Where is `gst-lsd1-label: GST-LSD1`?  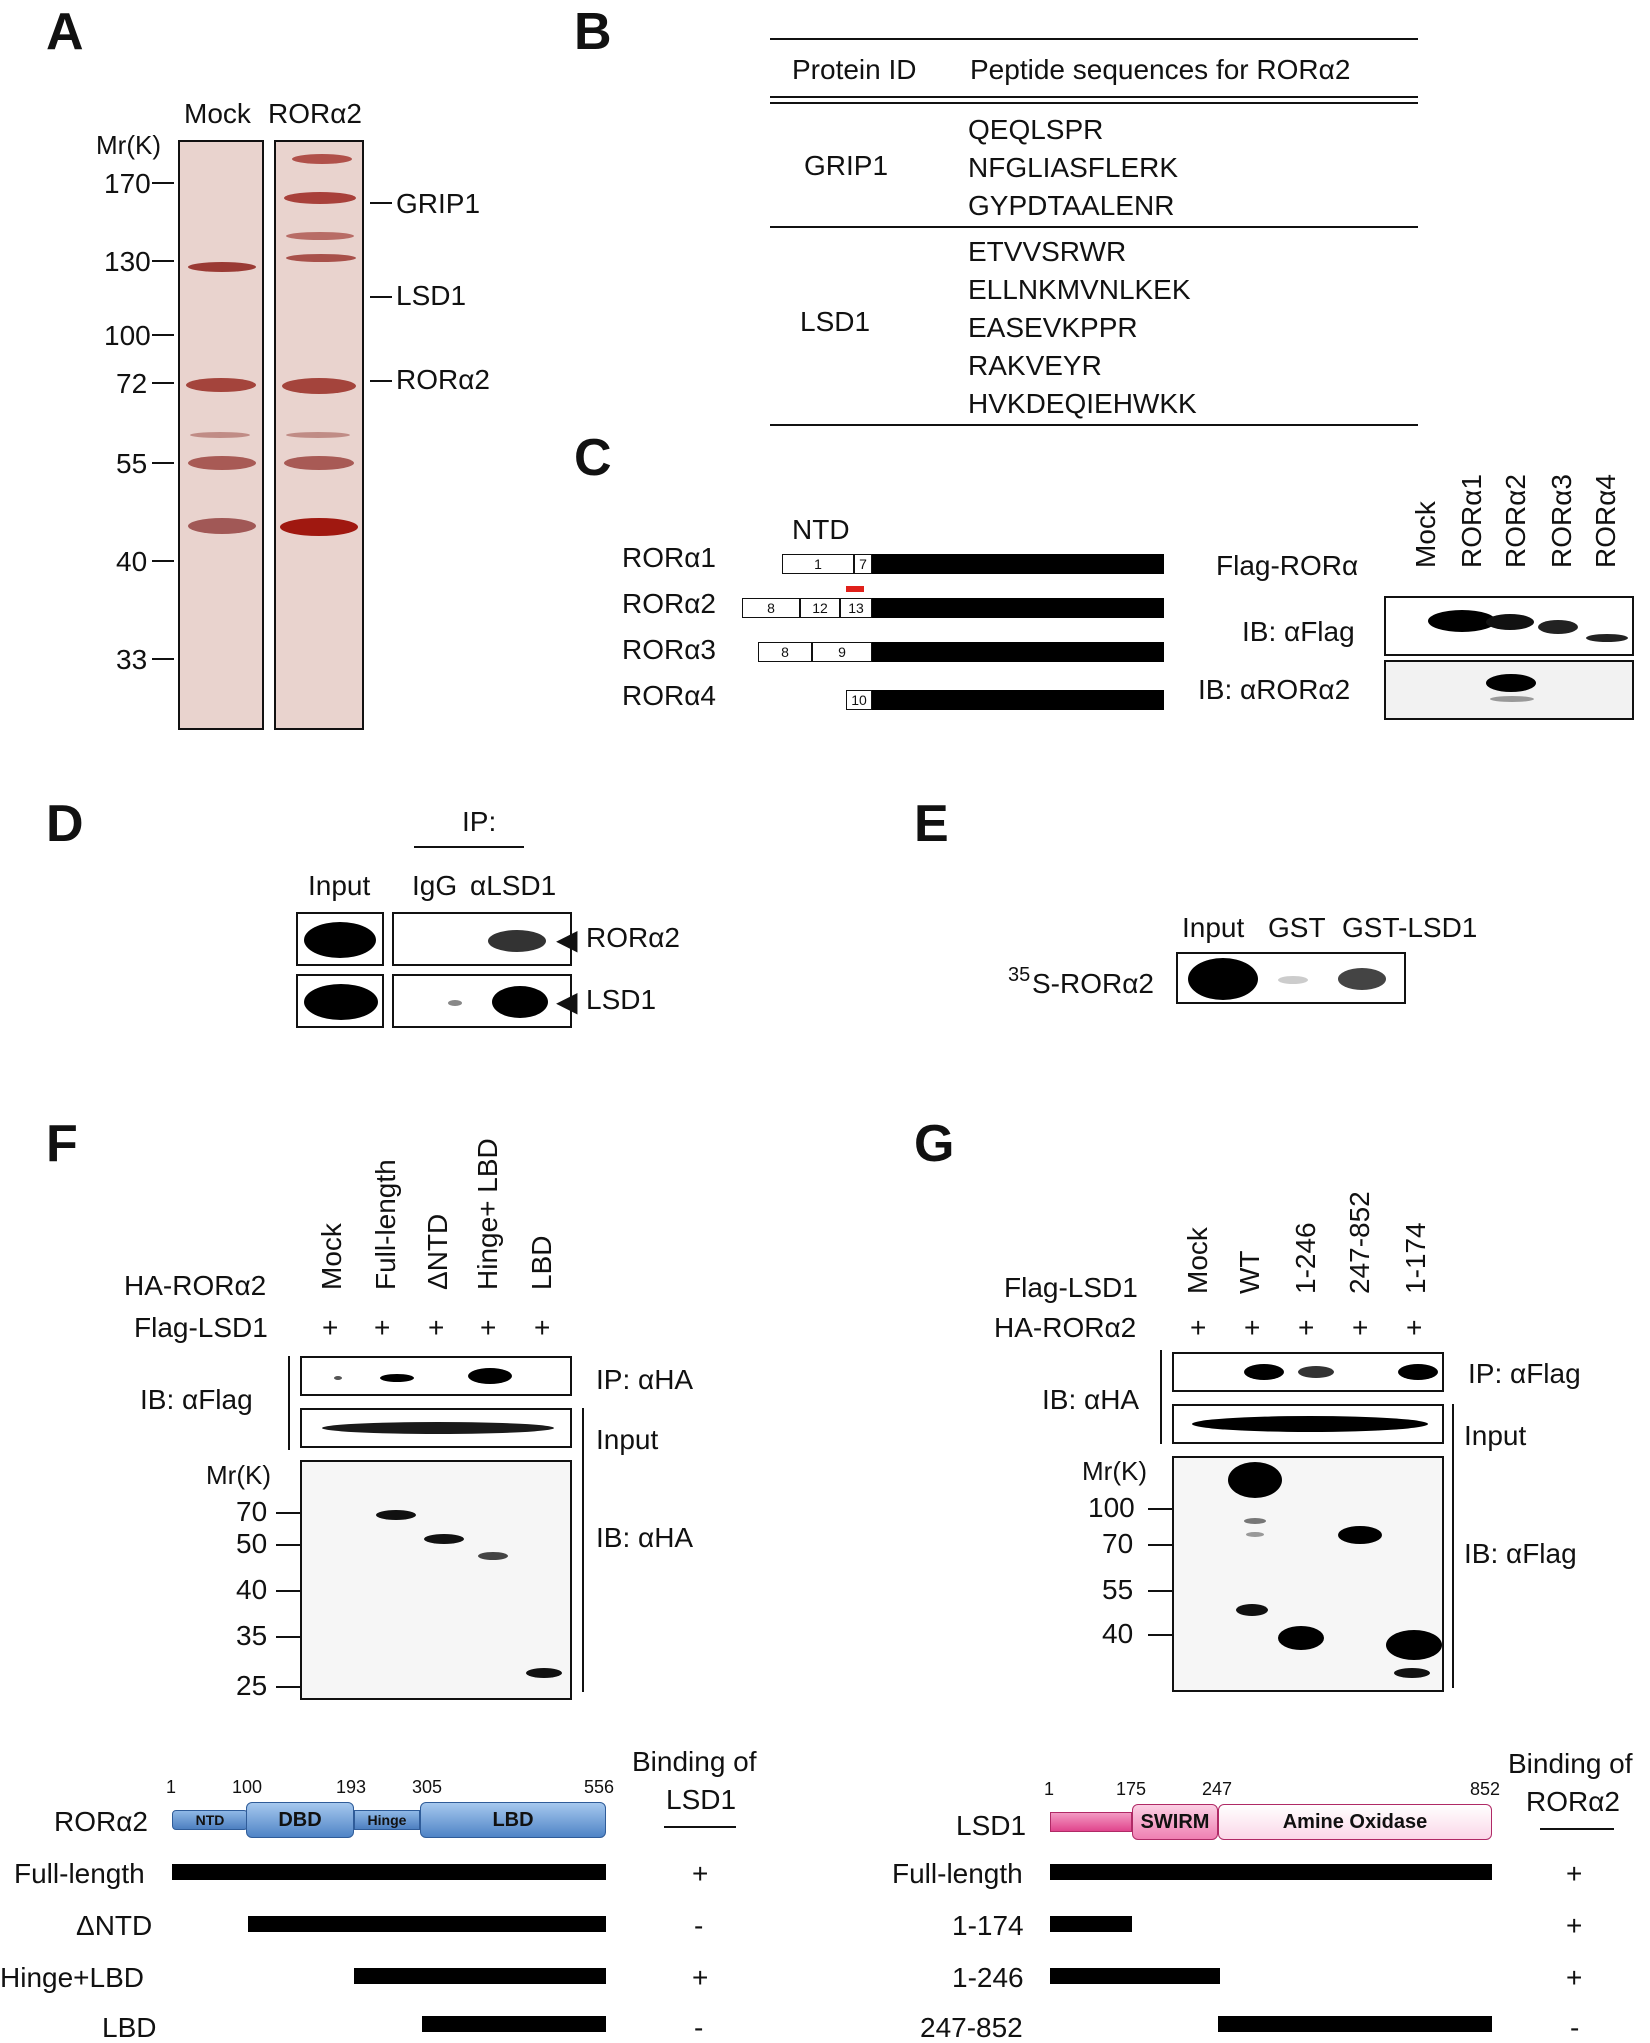
gst-lsd1-label: GST-LSD1 is located at coordinates (1410, 927).